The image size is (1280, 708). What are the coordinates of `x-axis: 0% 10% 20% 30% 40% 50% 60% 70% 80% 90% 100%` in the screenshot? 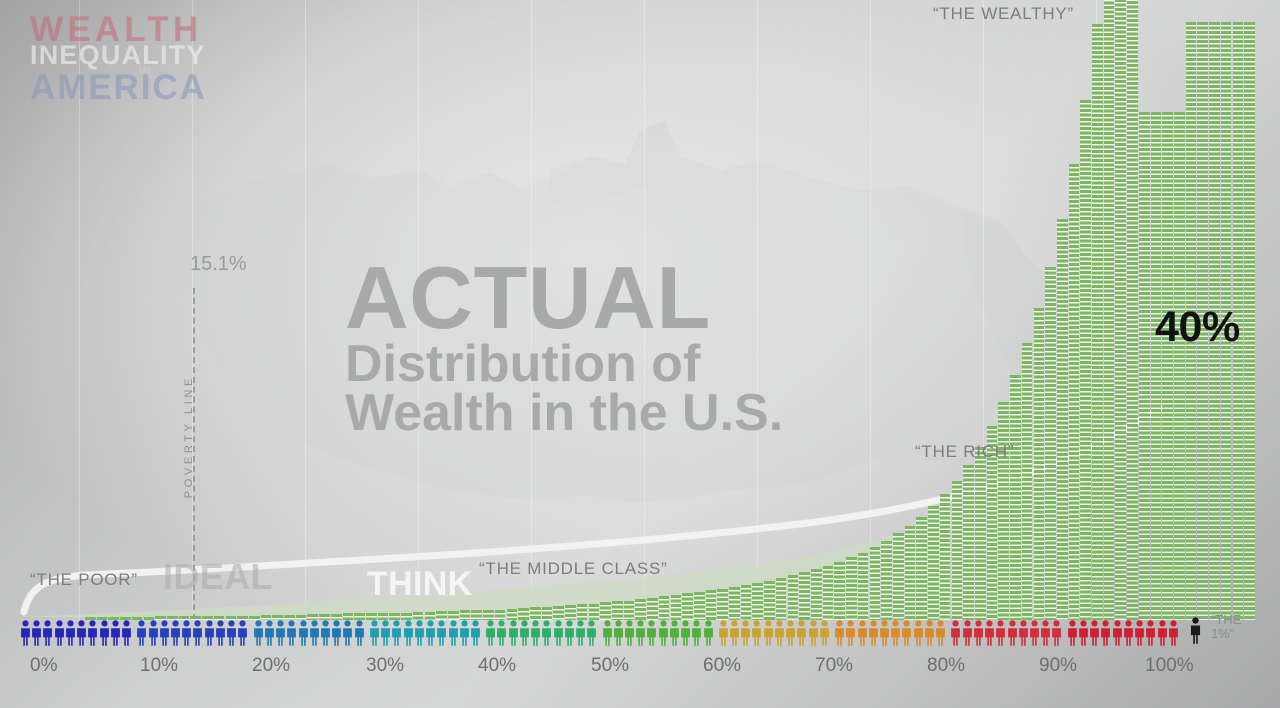 It's located at (640, 675).